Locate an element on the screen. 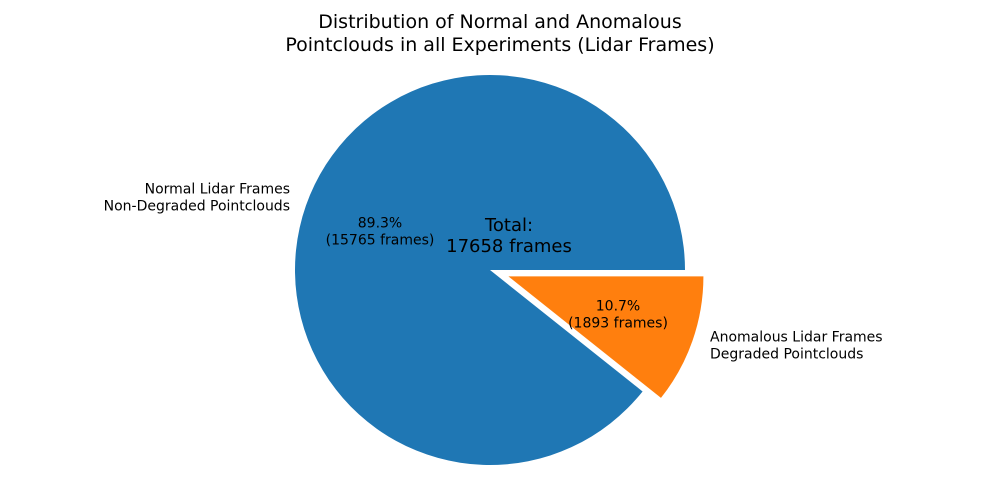  autopct-normal: 89.3% (15765 frames) is located at coordinates (380, 231).